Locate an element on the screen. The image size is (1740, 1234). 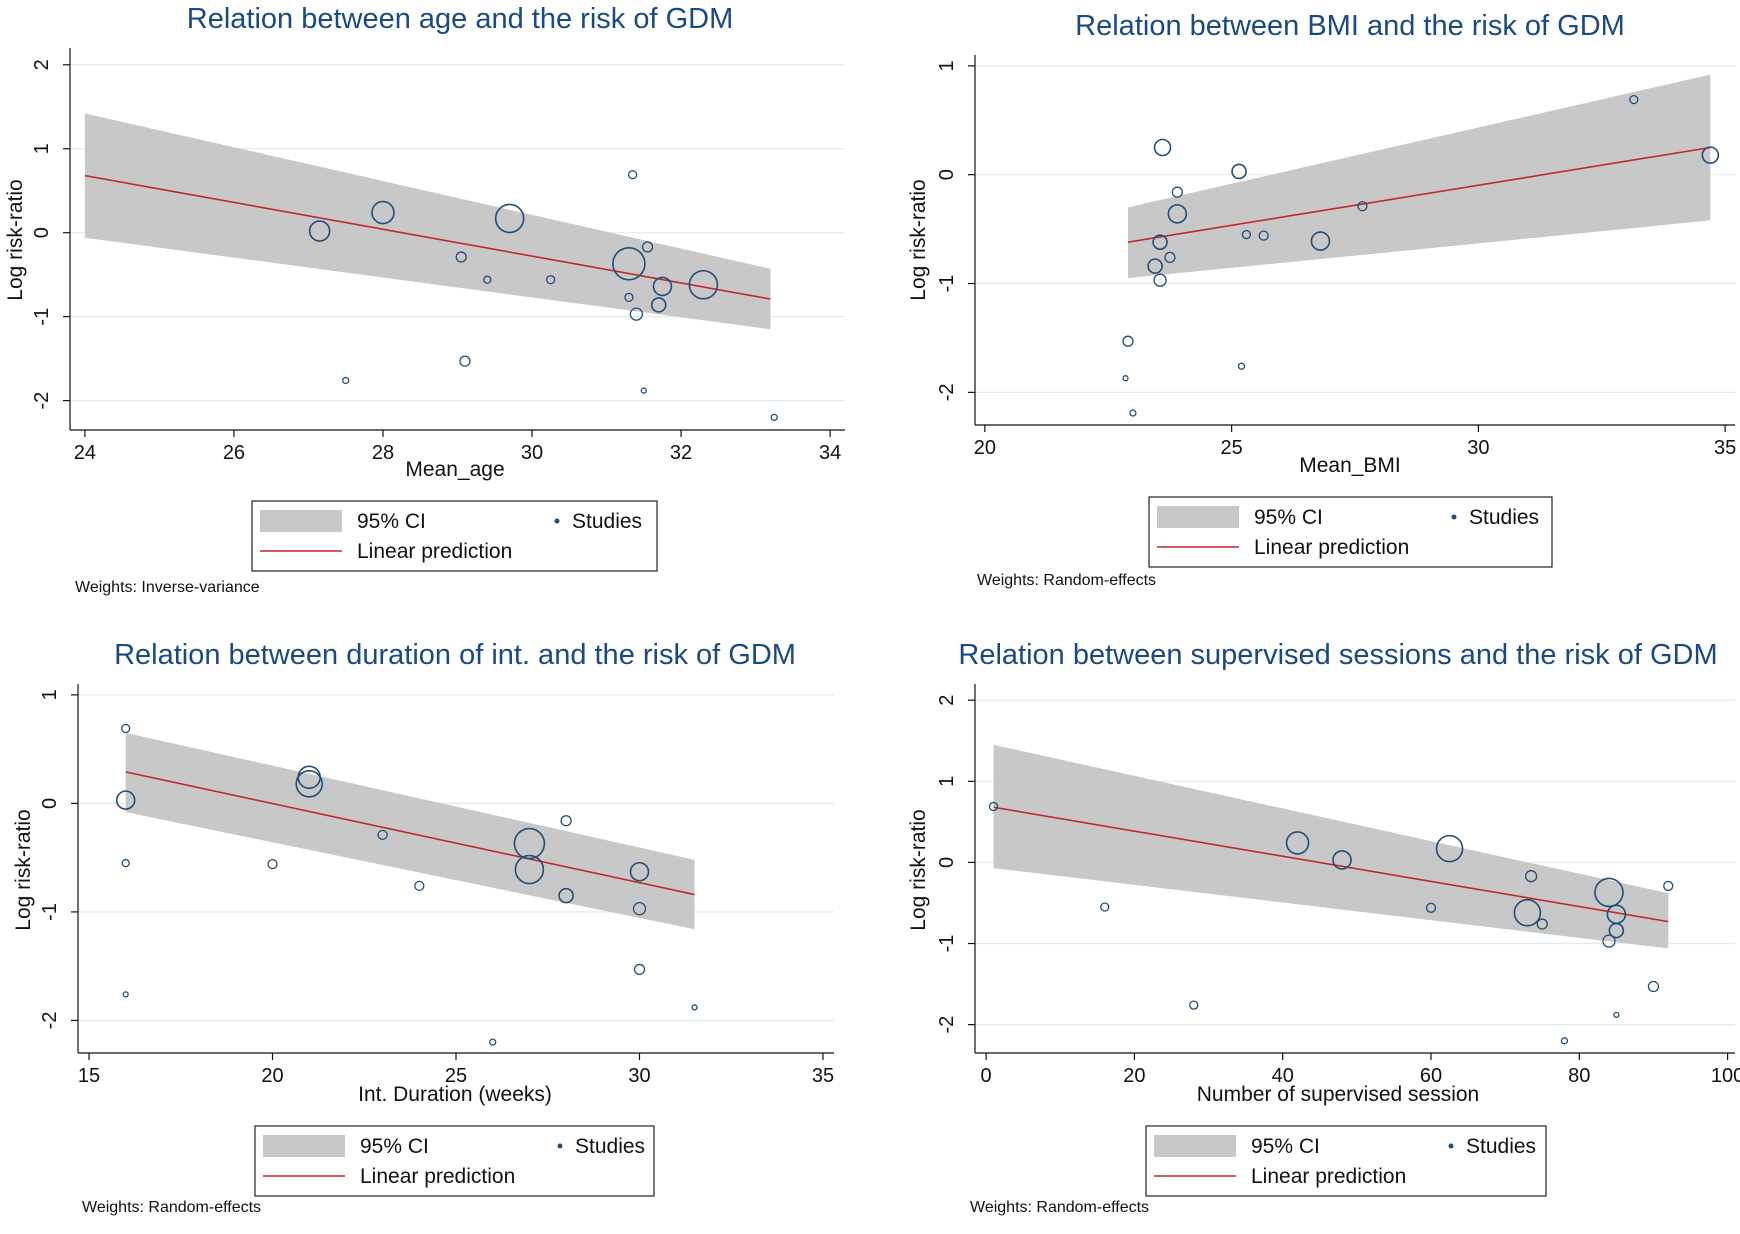
weights-note: Weights: Random-effects is located at coordinates (171, 1207).